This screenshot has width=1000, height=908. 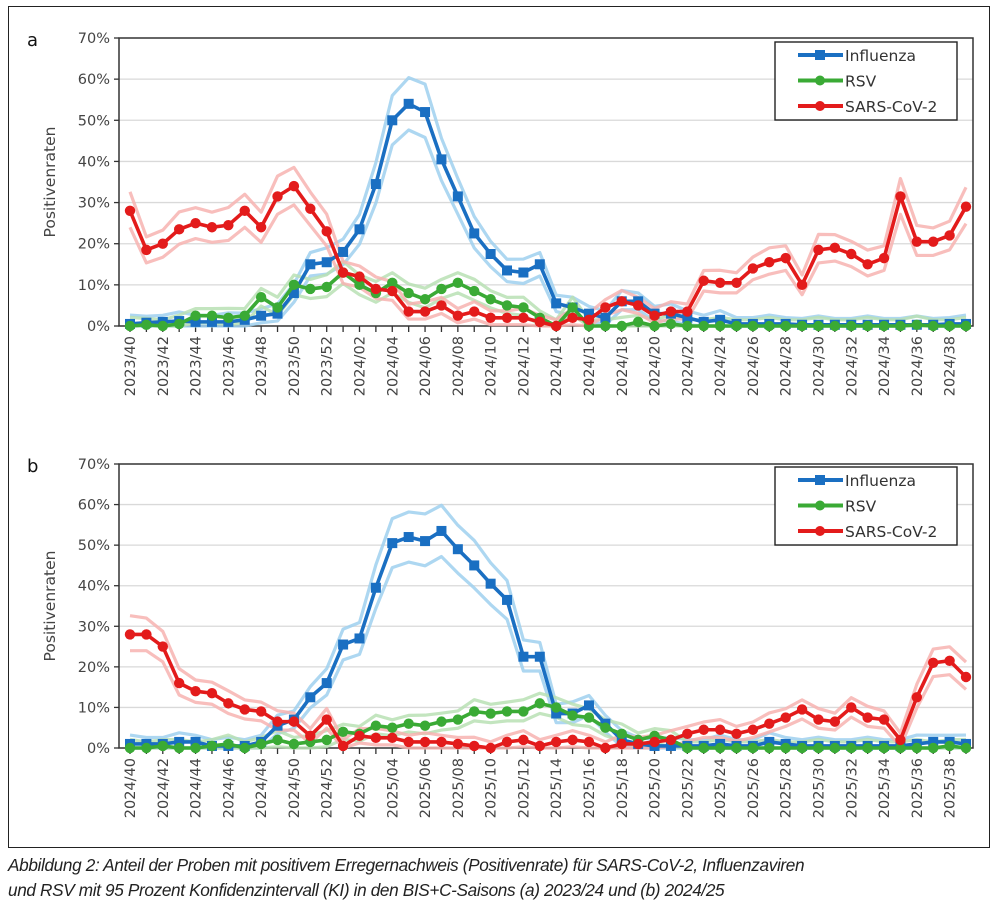 What do you see at coordinates (426, 788) in the screenshot?
I see `x-tick-label: 2025/06` at bounding box center [426, 788].